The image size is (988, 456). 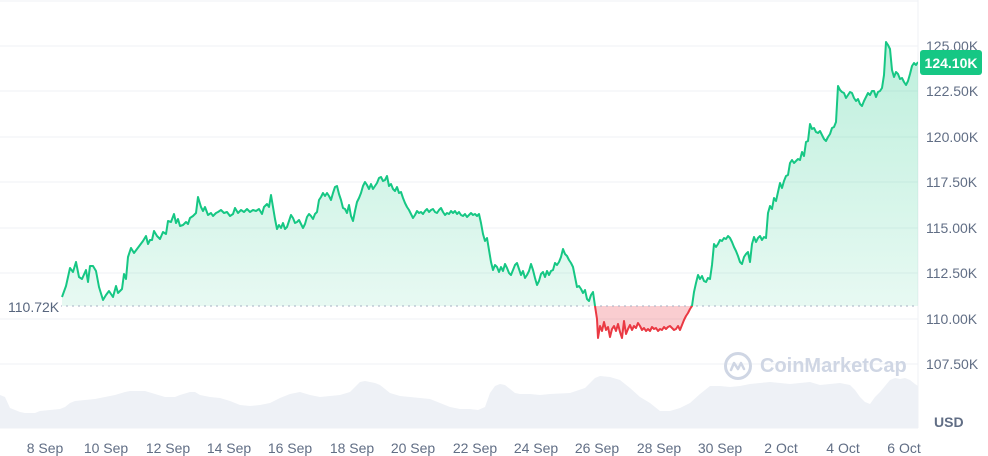 I want to click on x-tick-label: 4 Oct, so click(x=843, y=448).